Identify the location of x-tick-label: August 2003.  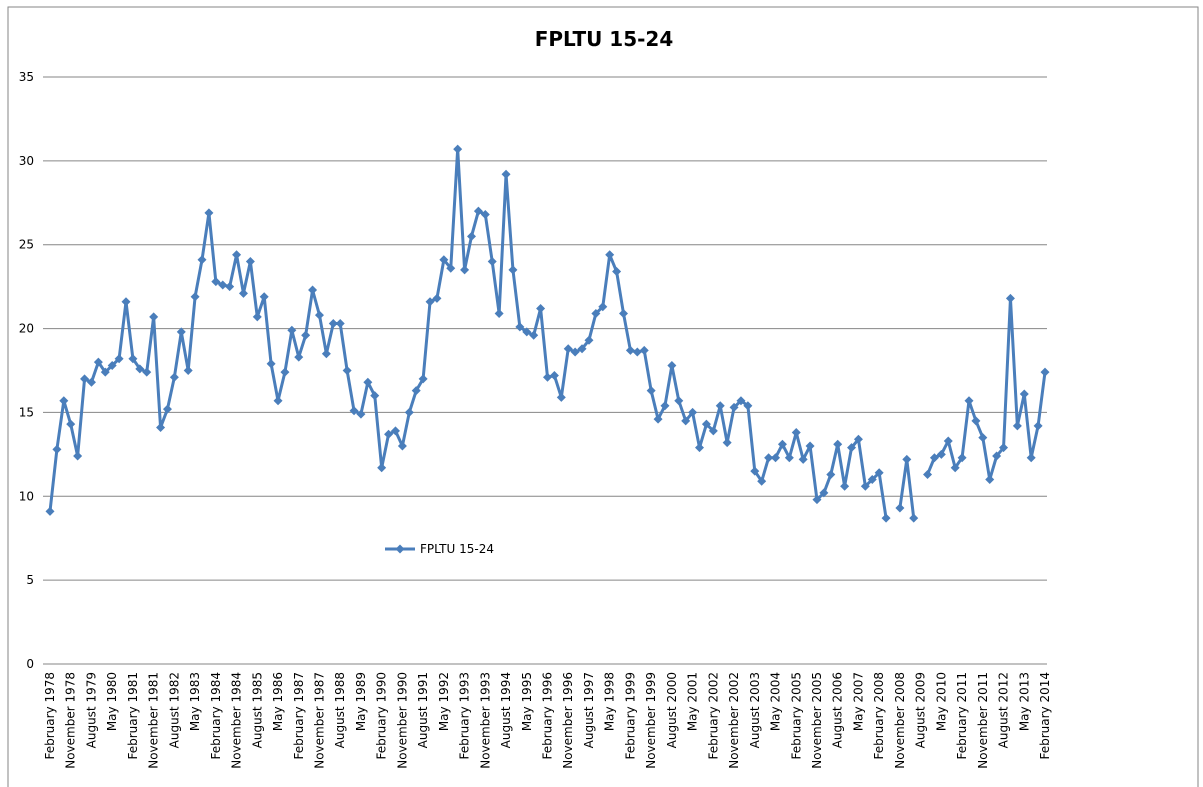
(755, 710).